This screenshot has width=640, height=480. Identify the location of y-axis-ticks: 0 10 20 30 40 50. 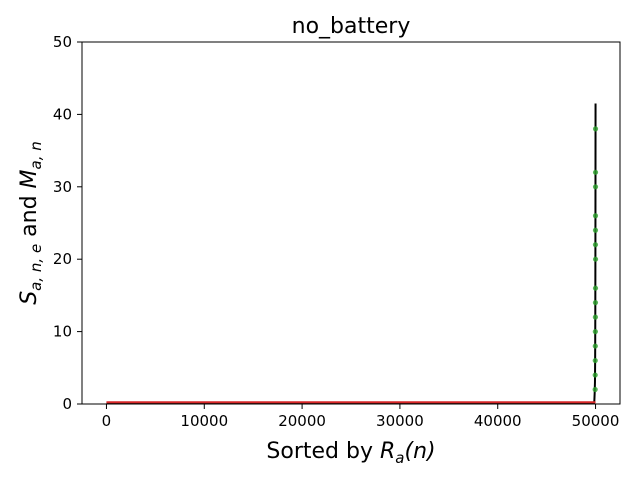
(67, 223).